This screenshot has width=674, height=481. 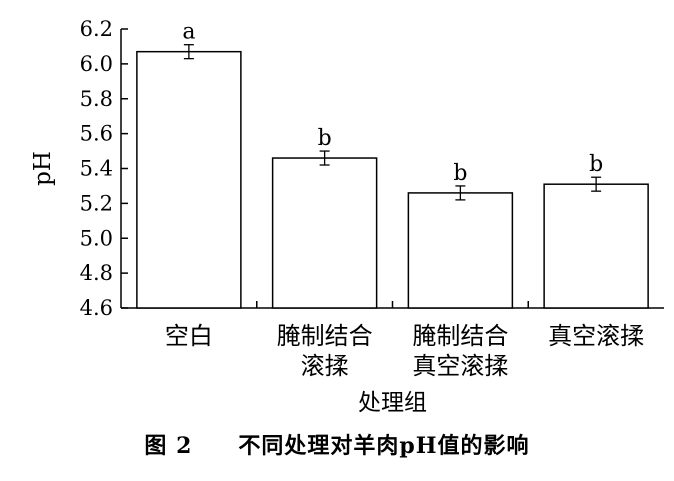 What do you see at coordinates (189, 336) in the screenshot?
I see `category-label: 空白` at bounding box center [189, 336].